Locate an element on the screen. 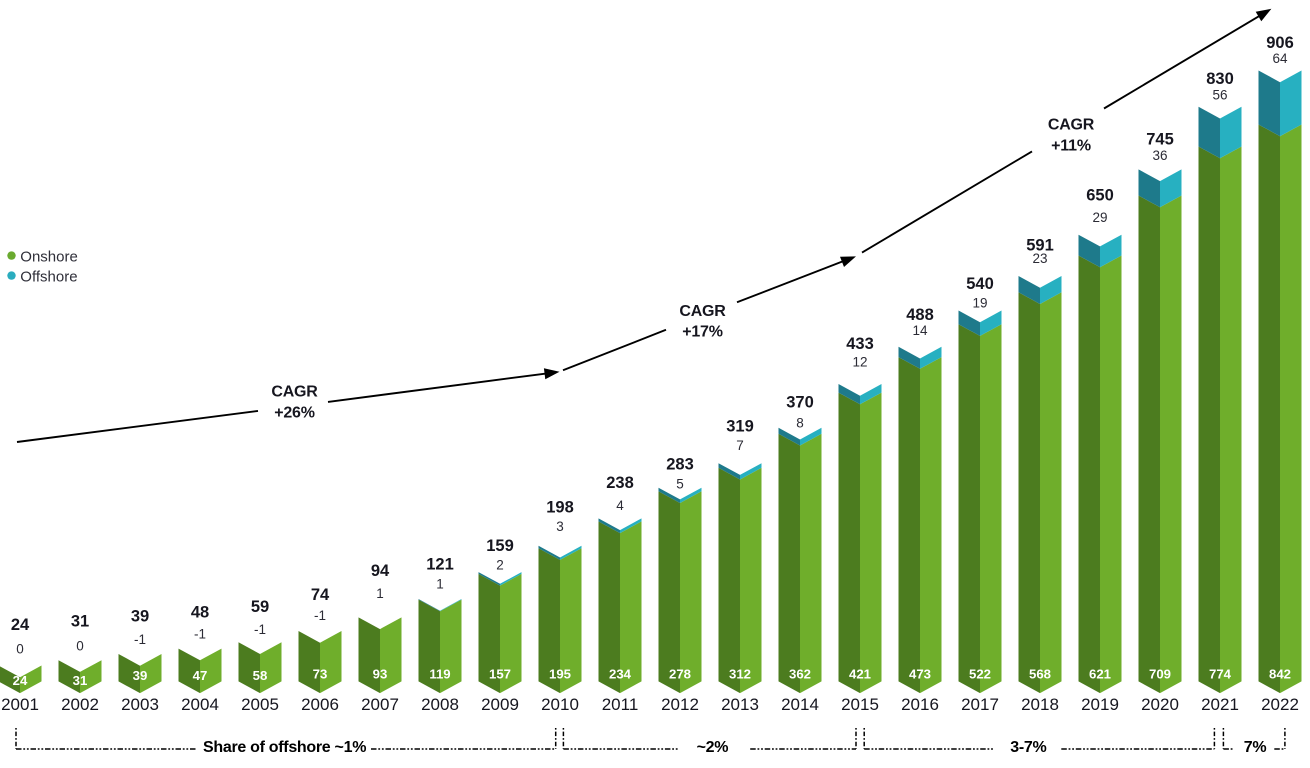 The width and height of the screenshot is (1310, 768). svg-text: 2014 is located at coordinates (800, 704).